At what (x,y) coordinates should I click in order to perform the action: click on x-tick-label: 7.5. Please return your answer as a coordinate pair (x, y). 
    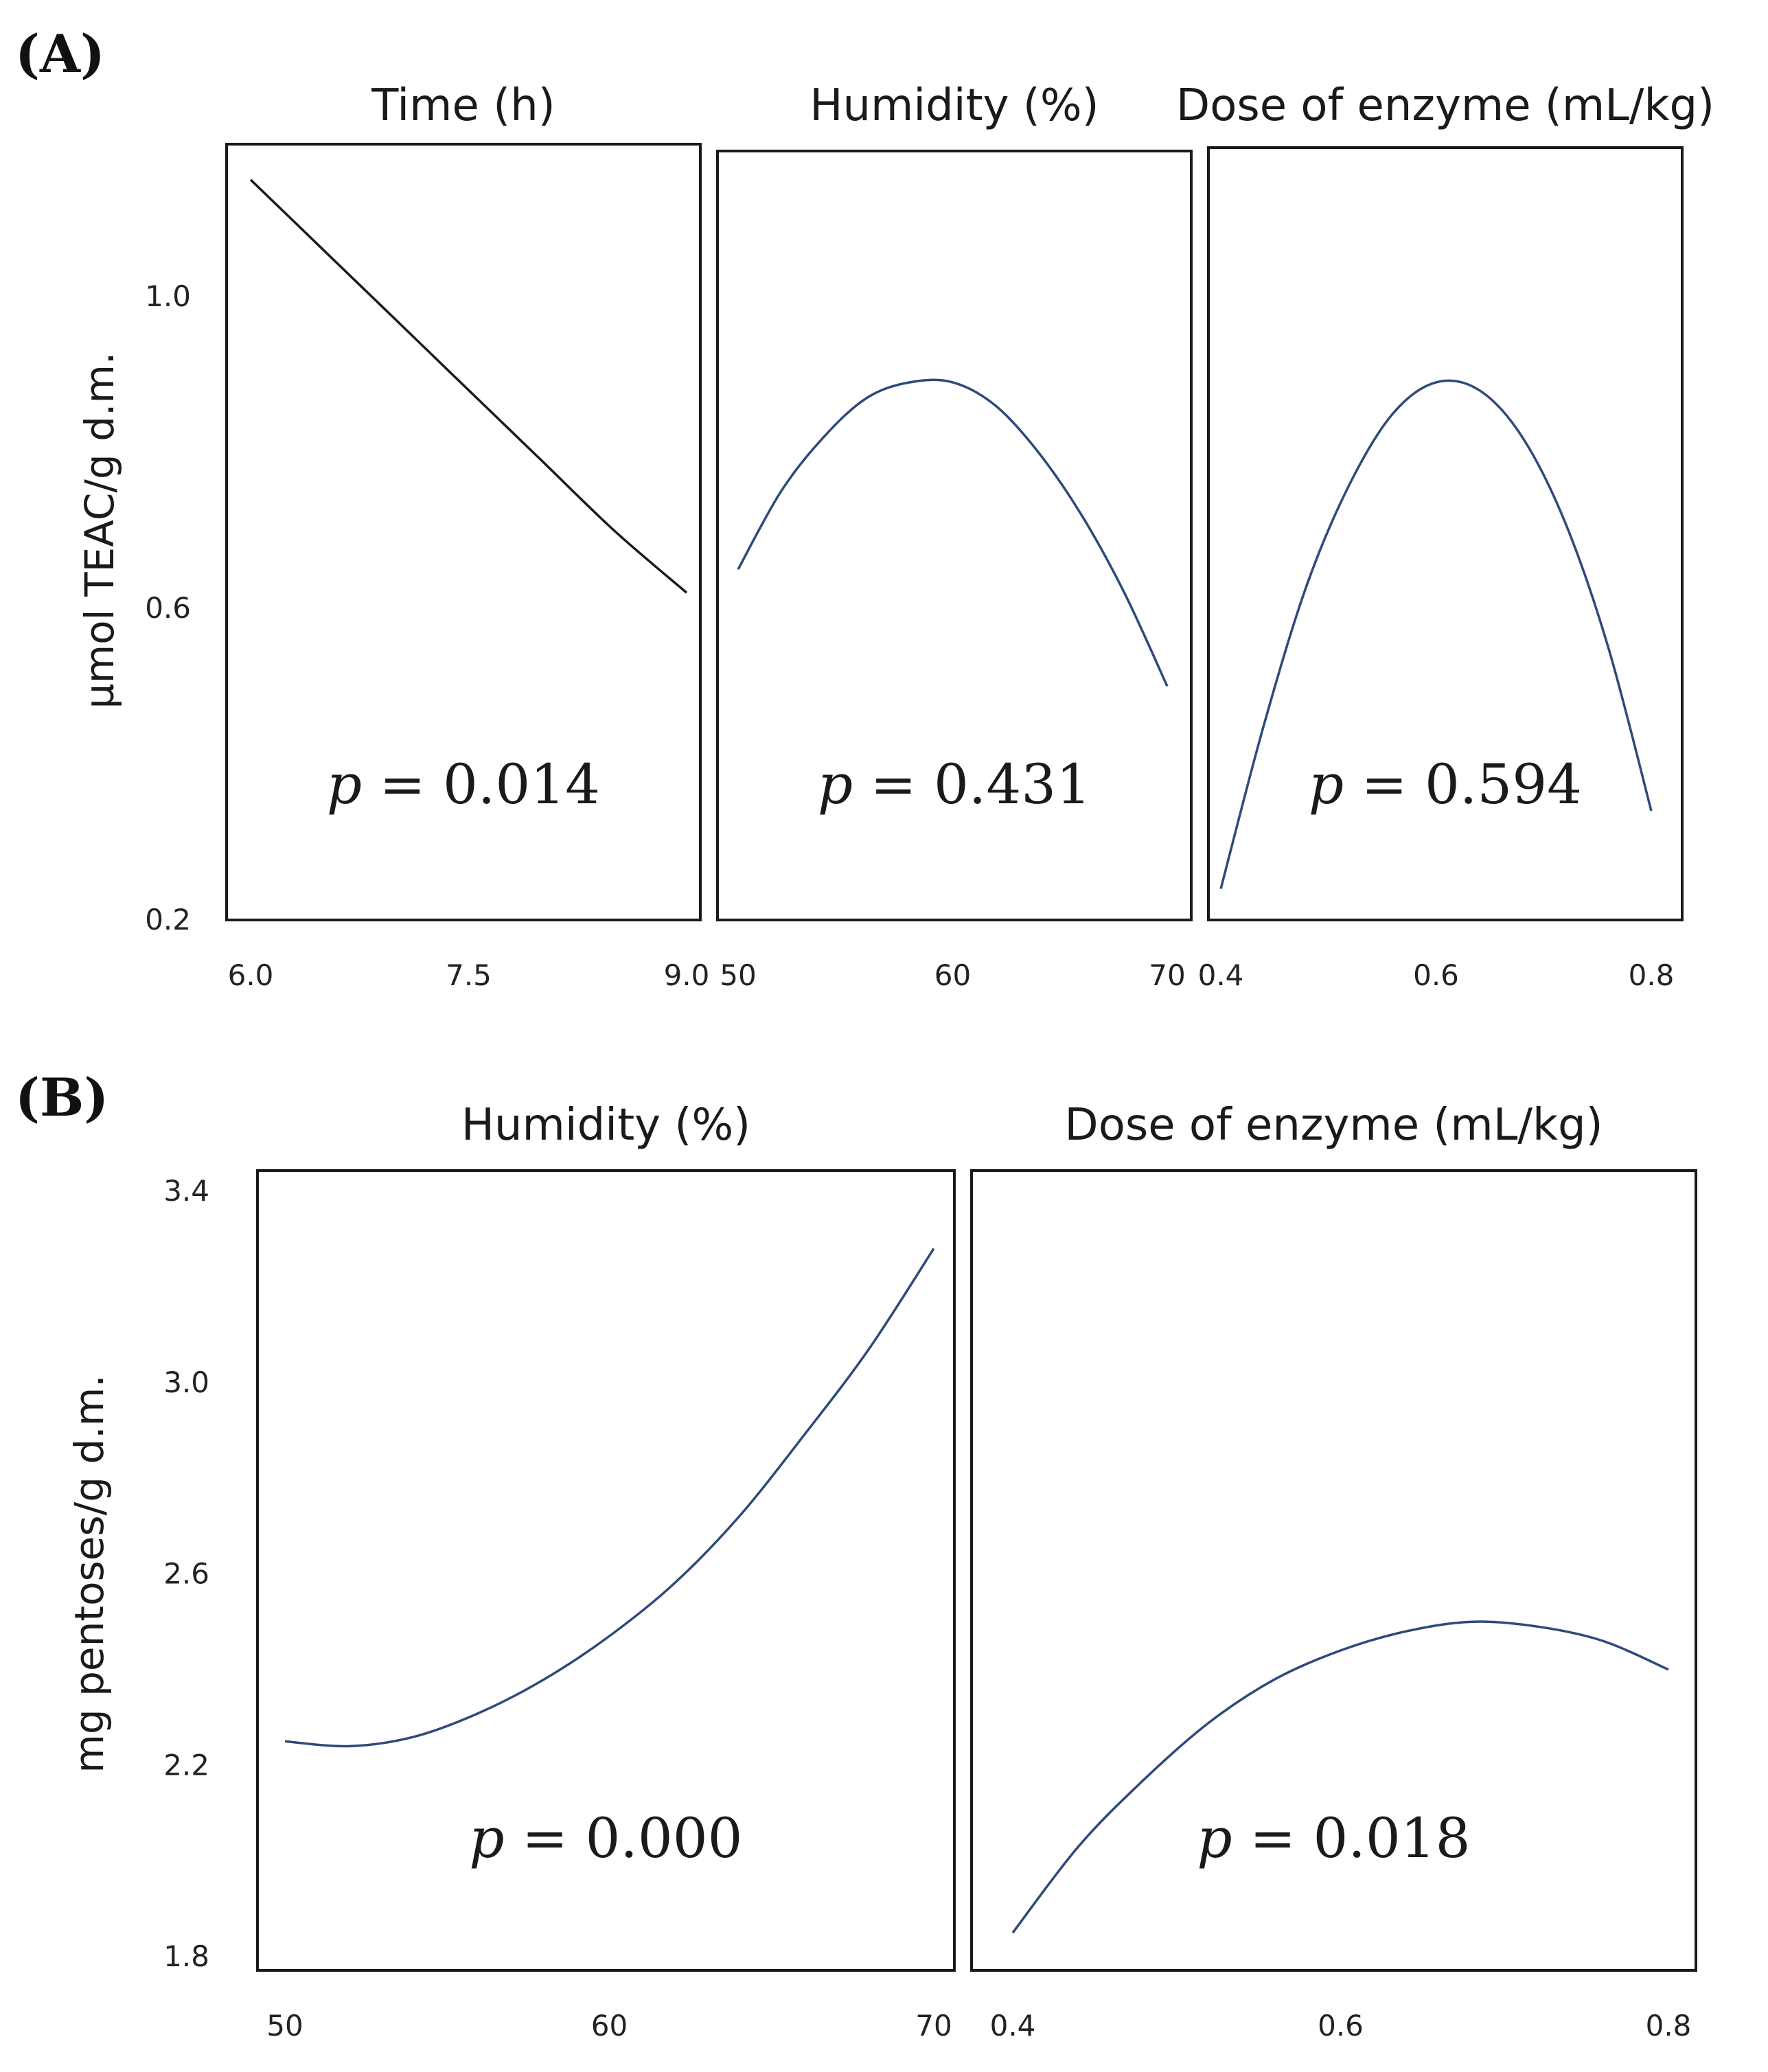
    Looking at the image, I should click on (469, 975).